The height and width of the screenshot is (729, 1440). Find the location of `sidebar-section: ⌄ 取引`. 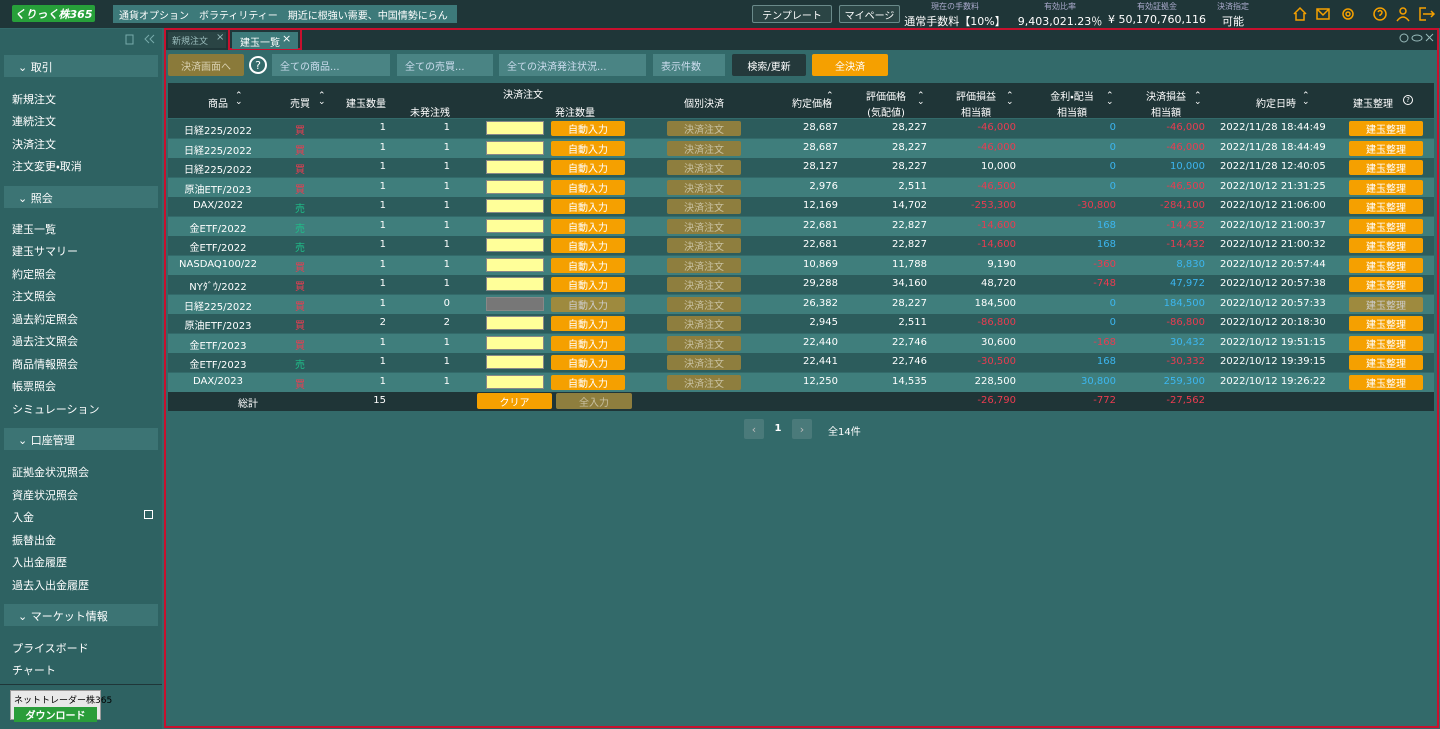

sidebar-section: ⌄ 取引 is located at coordinates (81, 66).